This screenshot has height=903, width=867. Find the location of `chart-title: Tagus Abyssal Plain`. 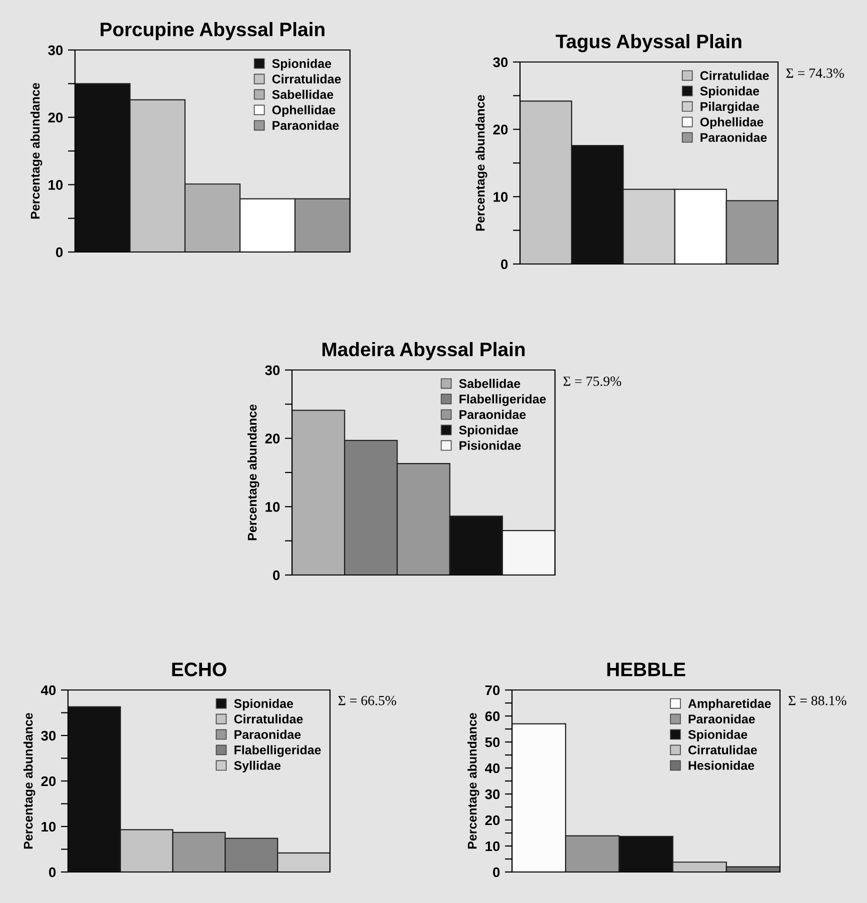

chart-title: Tagus Abyssal Plain is located at coordinates (649, 43).